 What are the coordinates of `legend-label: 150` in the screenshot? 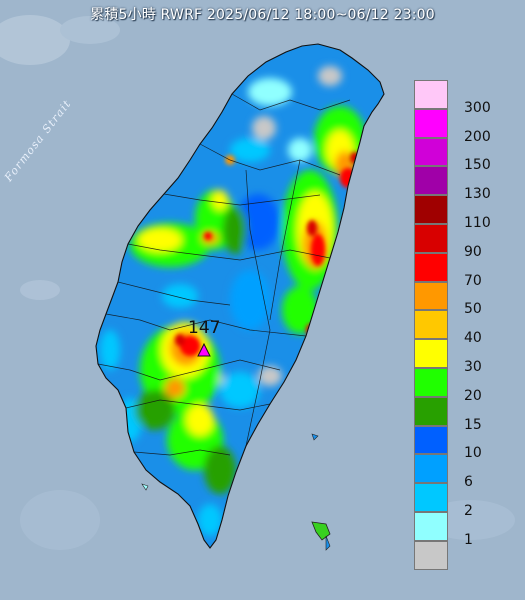 It's located at (477, 165).